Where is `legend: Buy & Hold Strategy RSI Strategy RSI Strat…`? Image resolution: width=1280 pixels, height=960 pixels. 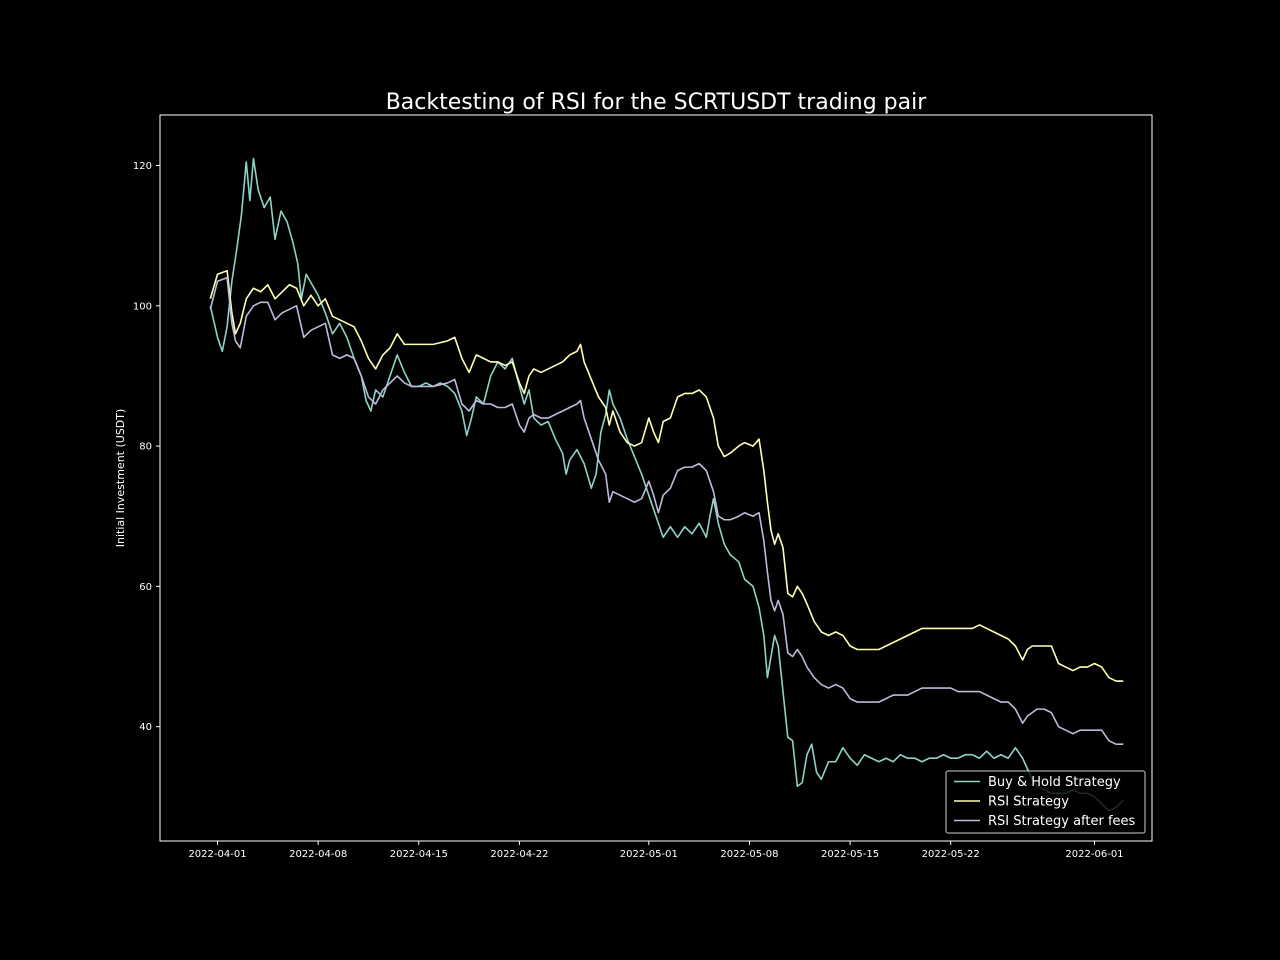
legend: Buy & Hold Strategy RSI Strategy RSI Strat… is located at coordinates (1045, 802).